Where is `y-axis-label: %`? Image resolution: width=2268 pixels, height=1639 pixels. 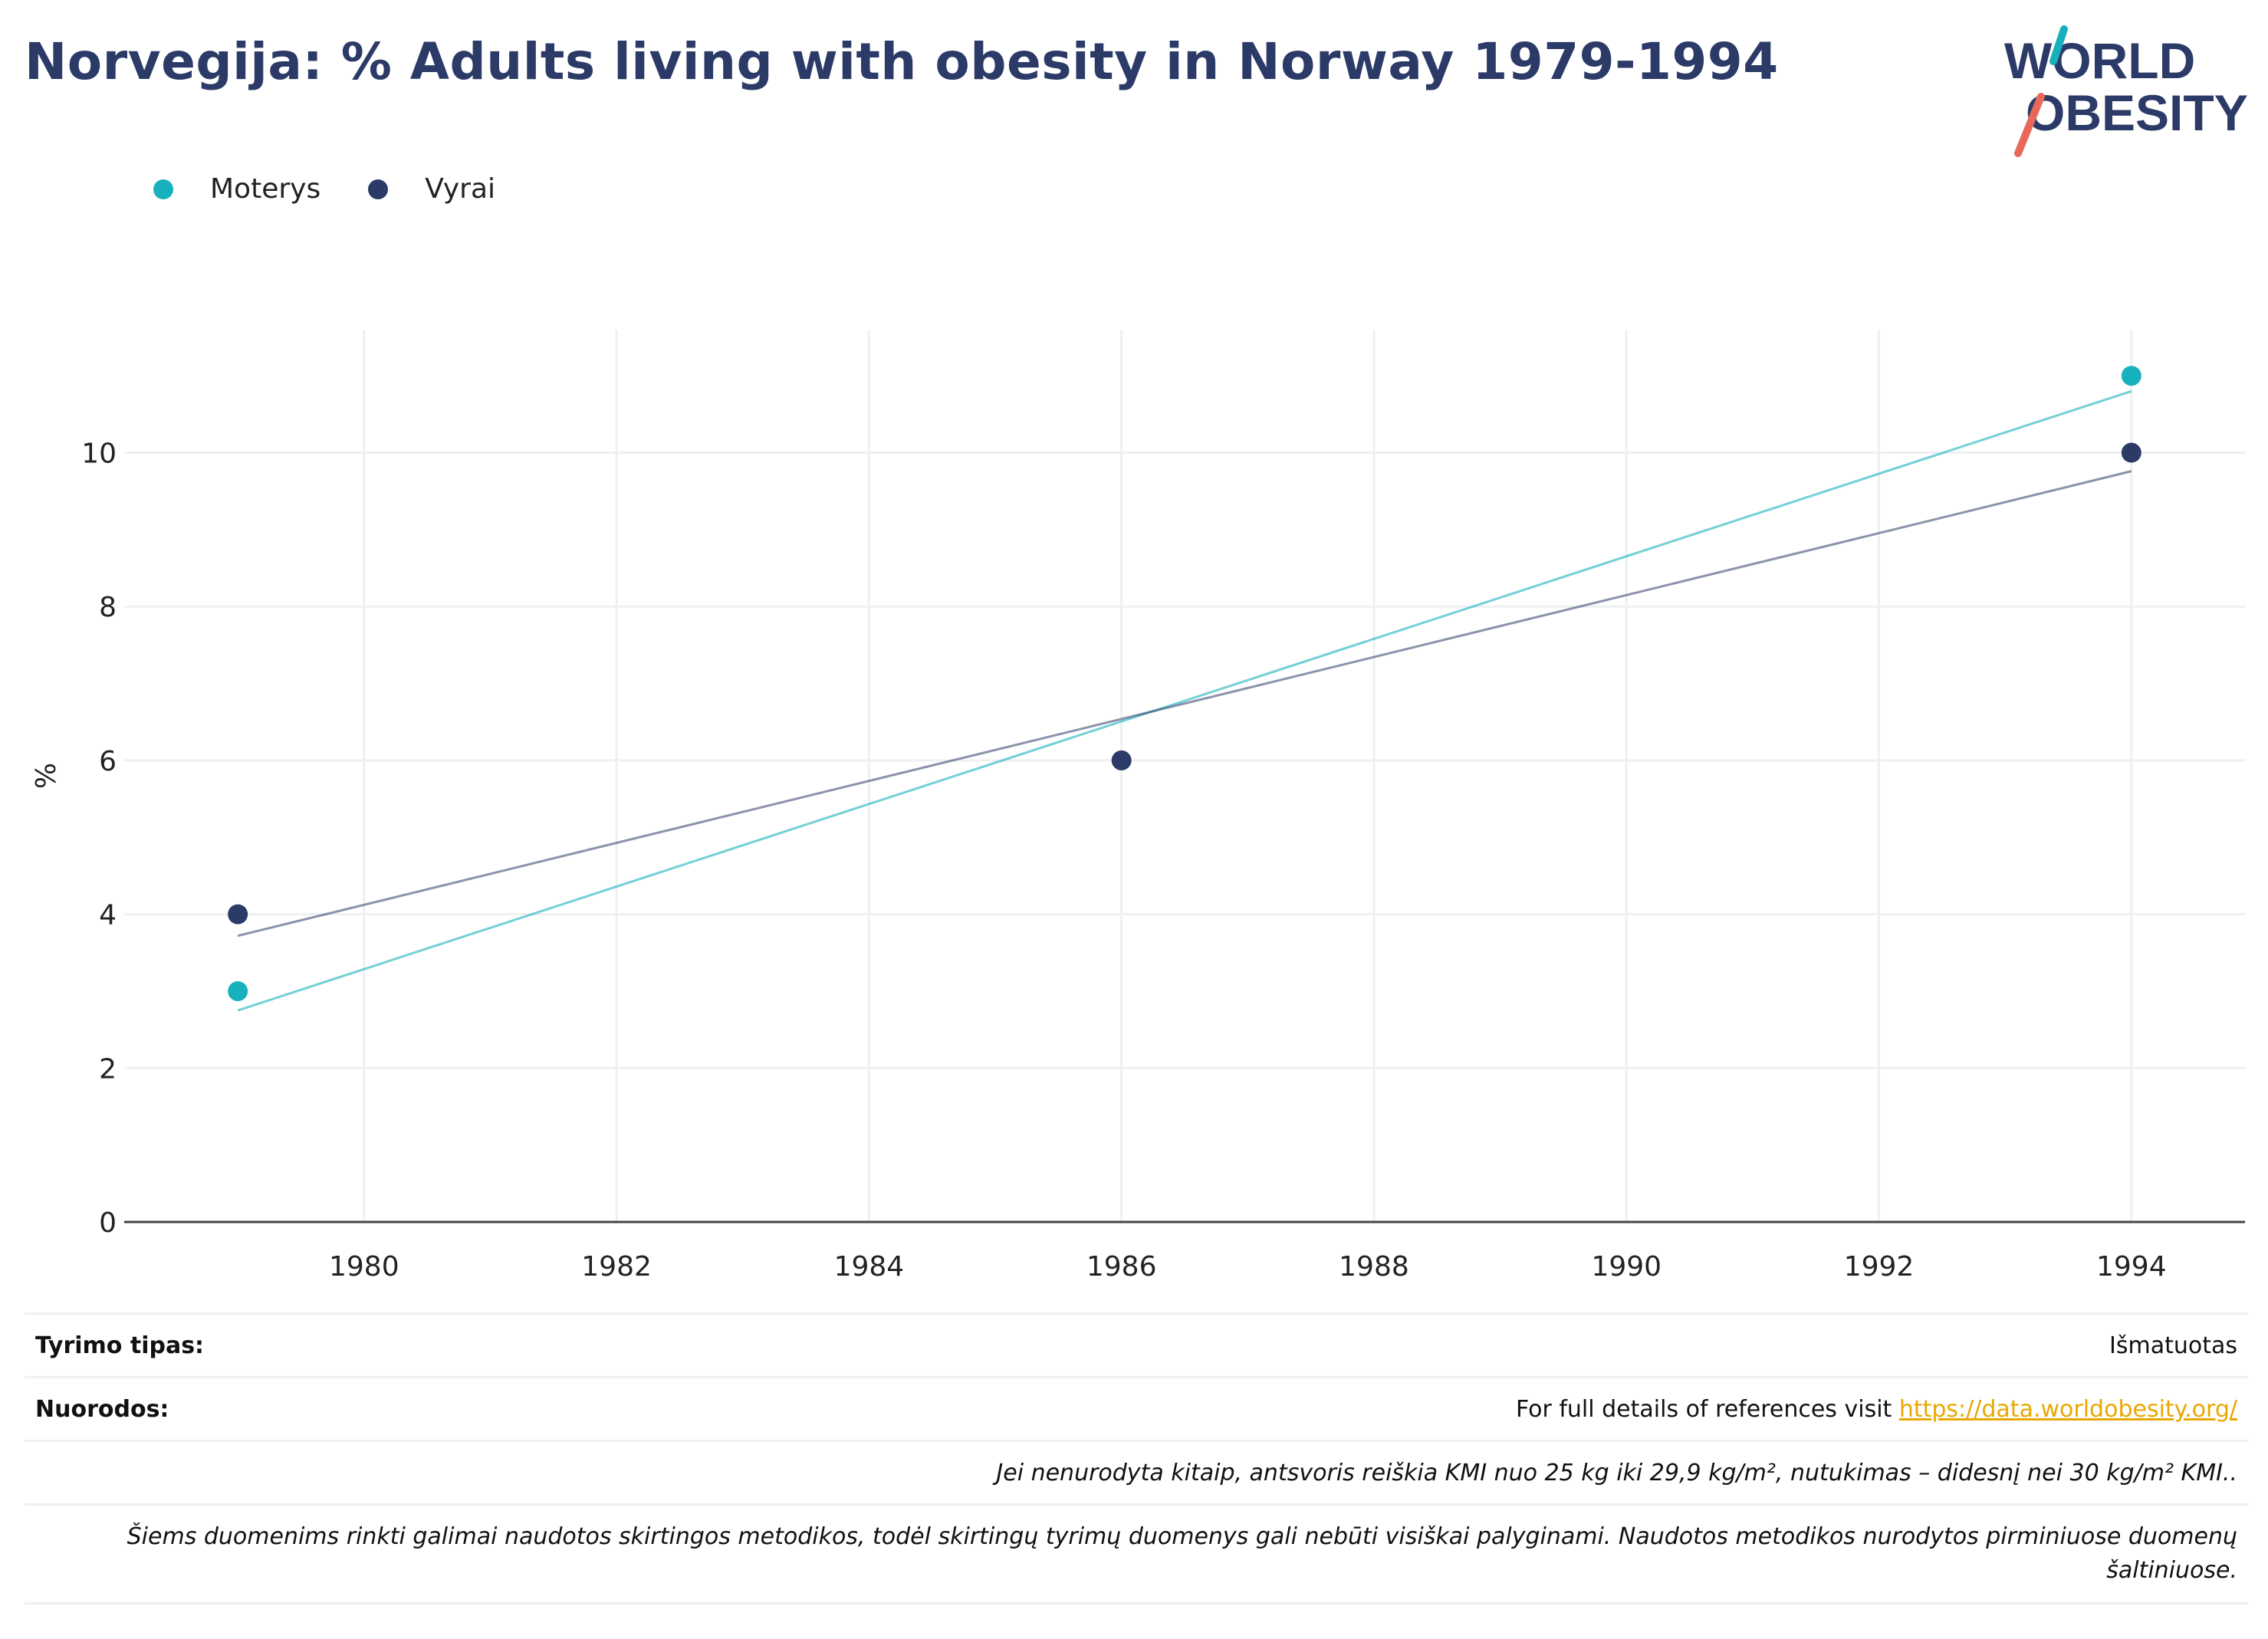 y-axis-label: % is located at coordinates (46, 776).